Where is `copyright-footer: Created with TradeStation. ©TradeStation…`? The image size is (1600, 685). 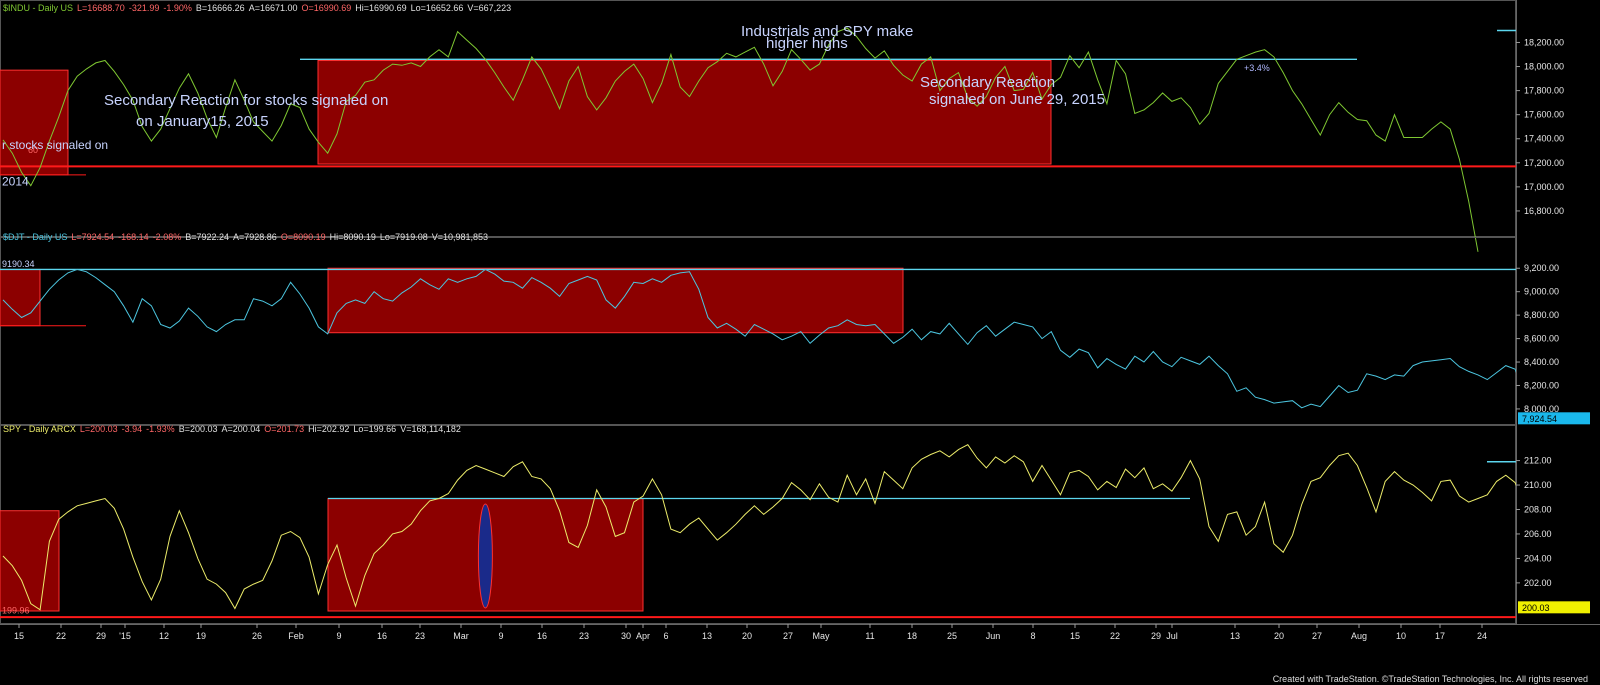
copyright-footer: Created with TradeStation. ©TradeStation… is located at coordinates (1430, 679).